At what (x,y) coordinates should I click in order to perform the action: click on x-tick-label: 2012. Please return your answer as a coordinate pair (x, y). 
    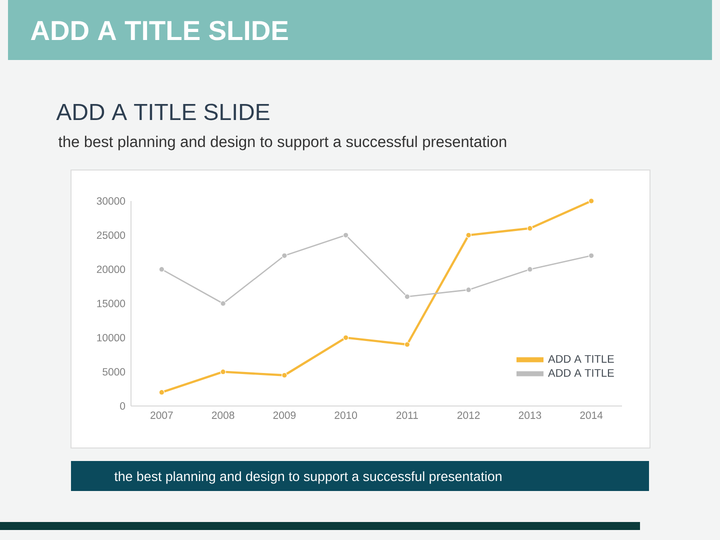
    Looking at the image, I should click on (468, 415).